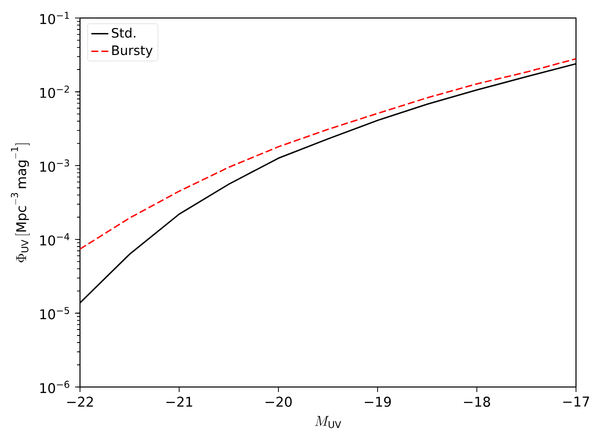  What do you see at coordinates (55, 387) in the screenshot?
I see `y-tick-label: 10$^{−6}$` at bounding box center [55, 387].